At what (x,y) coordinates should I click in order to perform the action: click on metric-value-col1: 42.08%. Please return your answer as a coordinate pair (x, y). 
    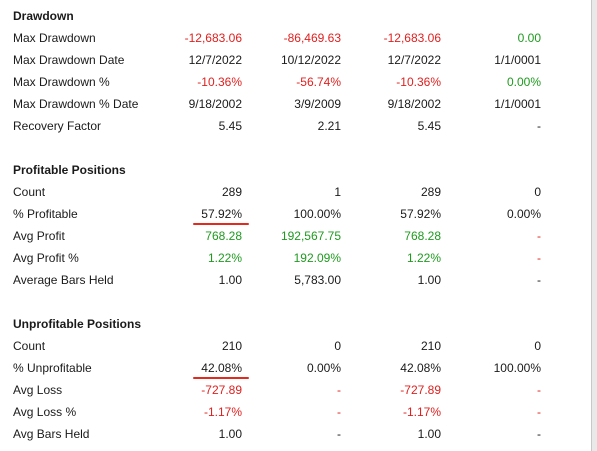
    Looking at the image, I should click on (221, 368).